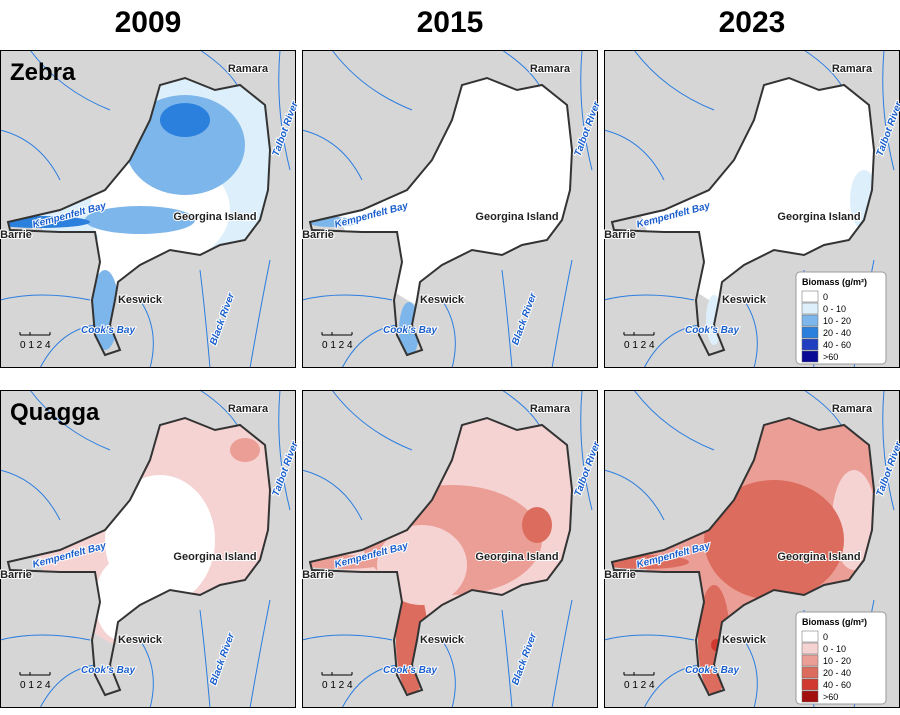  I want to click on year-header: 2015, so click(450, 22).